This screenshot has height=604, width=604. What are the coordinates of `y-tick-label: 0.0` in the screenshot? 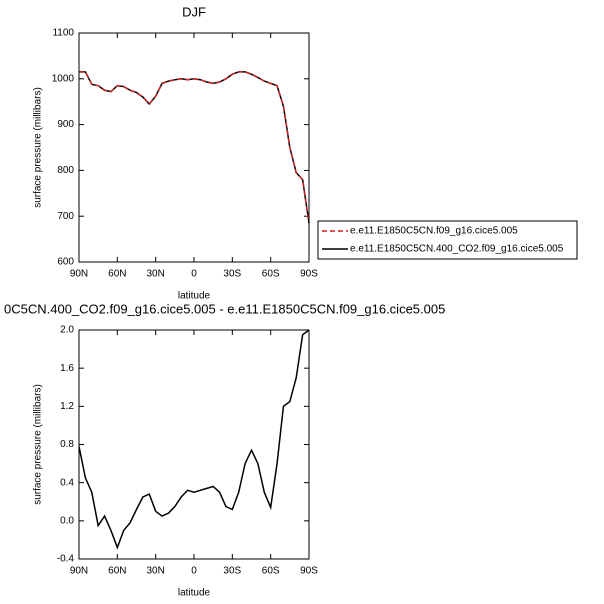 It's located at (67, 520).